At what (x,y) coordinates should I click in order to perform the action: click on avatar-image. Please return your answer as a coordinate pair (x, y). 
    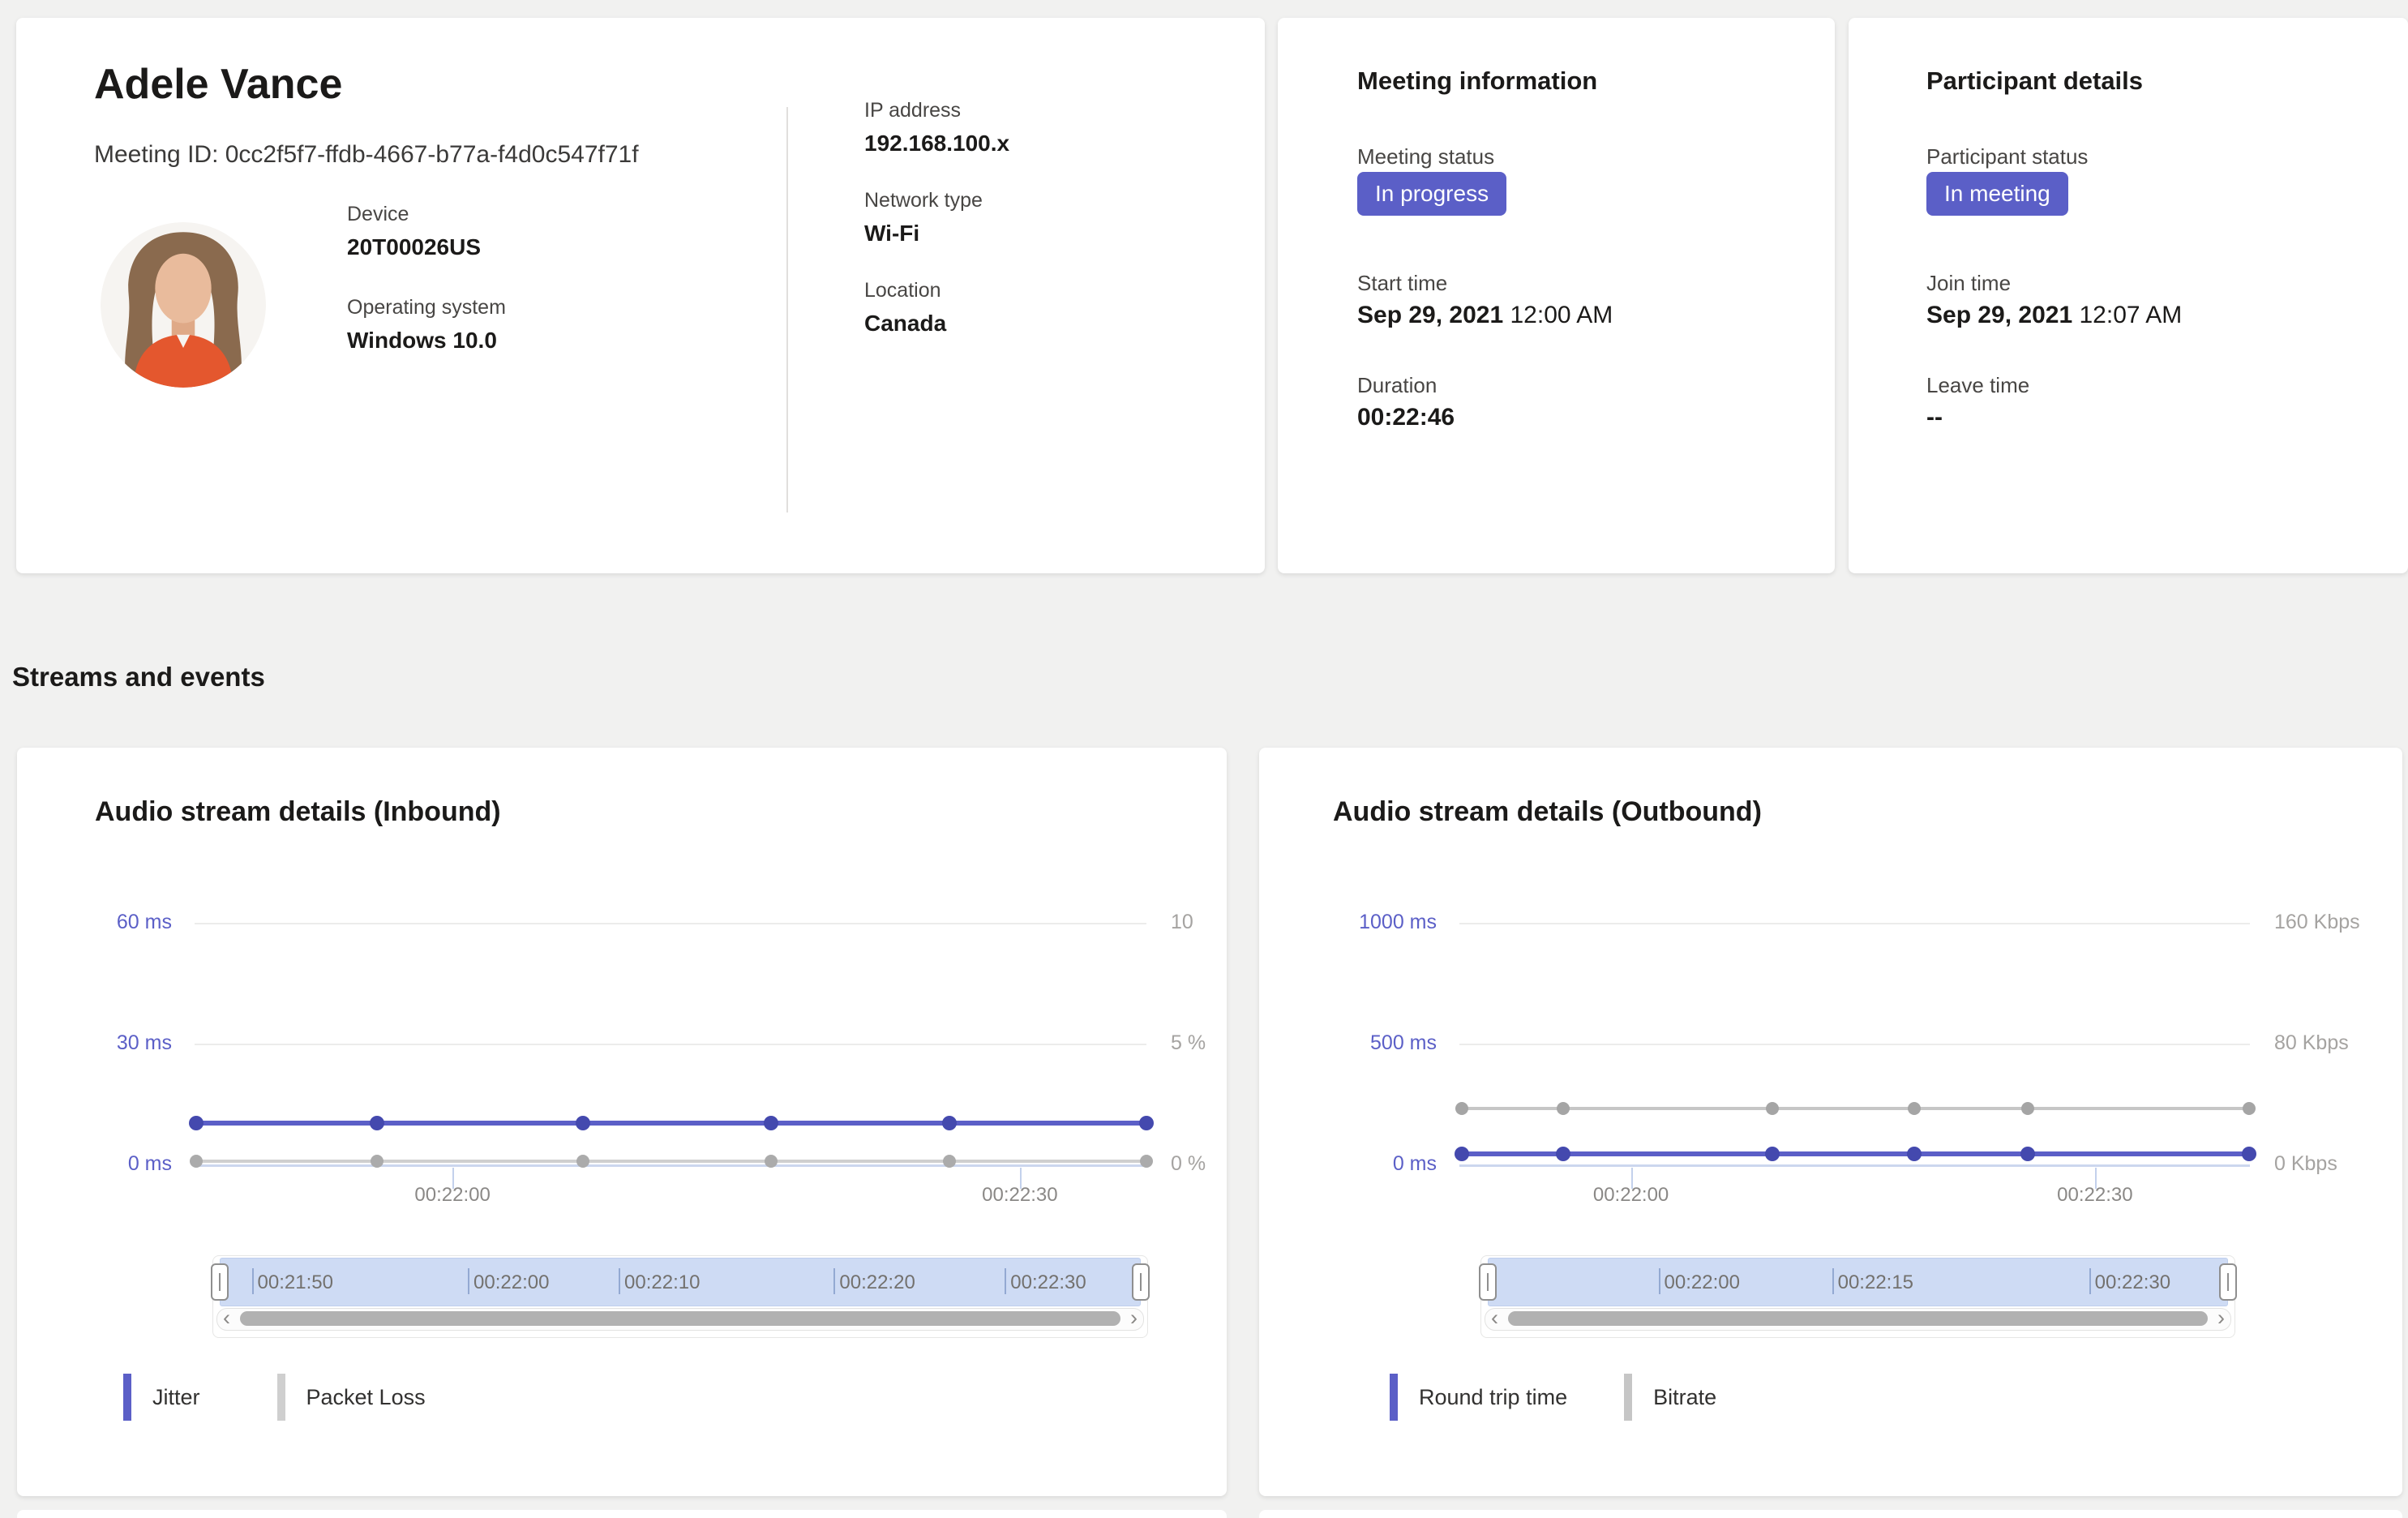
    Looking at the image, I should click on (184, 305).